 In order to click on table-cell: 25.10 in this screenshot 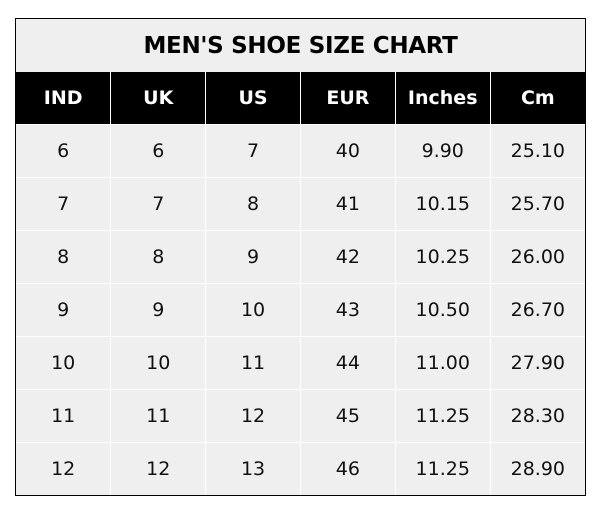, I will do `click(537, 151)`.